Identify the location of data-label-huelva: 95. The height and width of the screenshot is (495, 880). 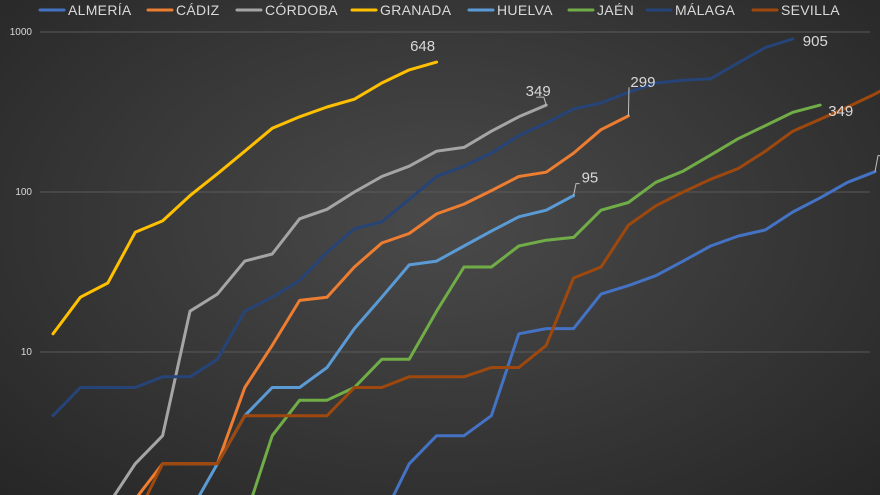
(590, 178).